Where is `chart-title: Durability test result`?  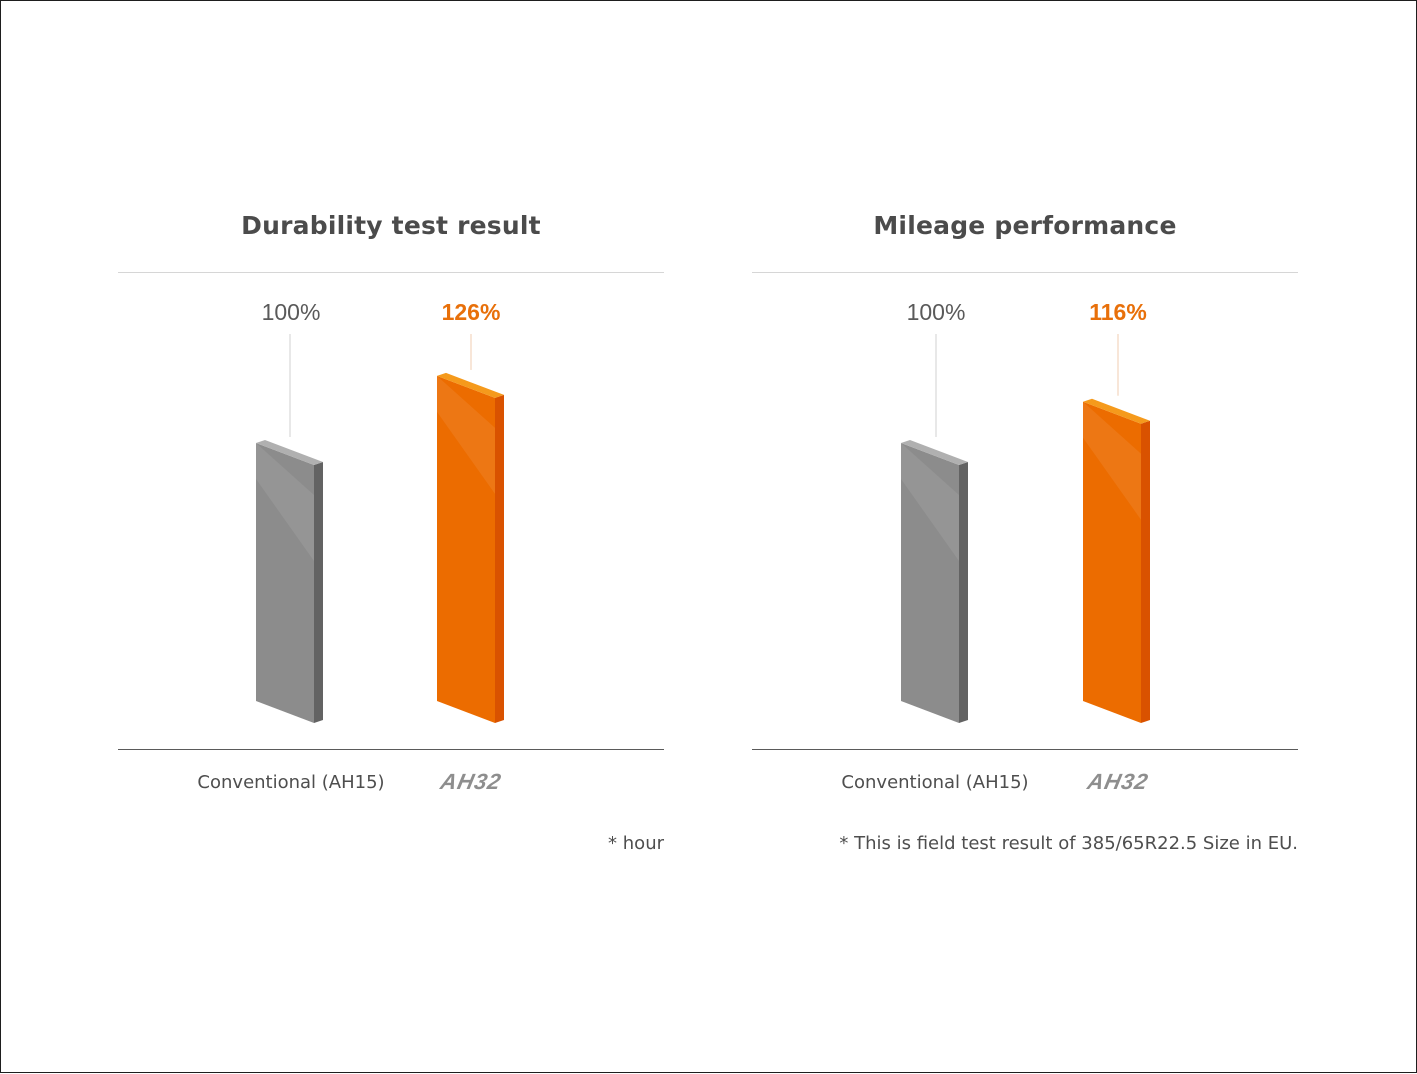
chart-title: Durability test result is located at coordinates (391, 225).